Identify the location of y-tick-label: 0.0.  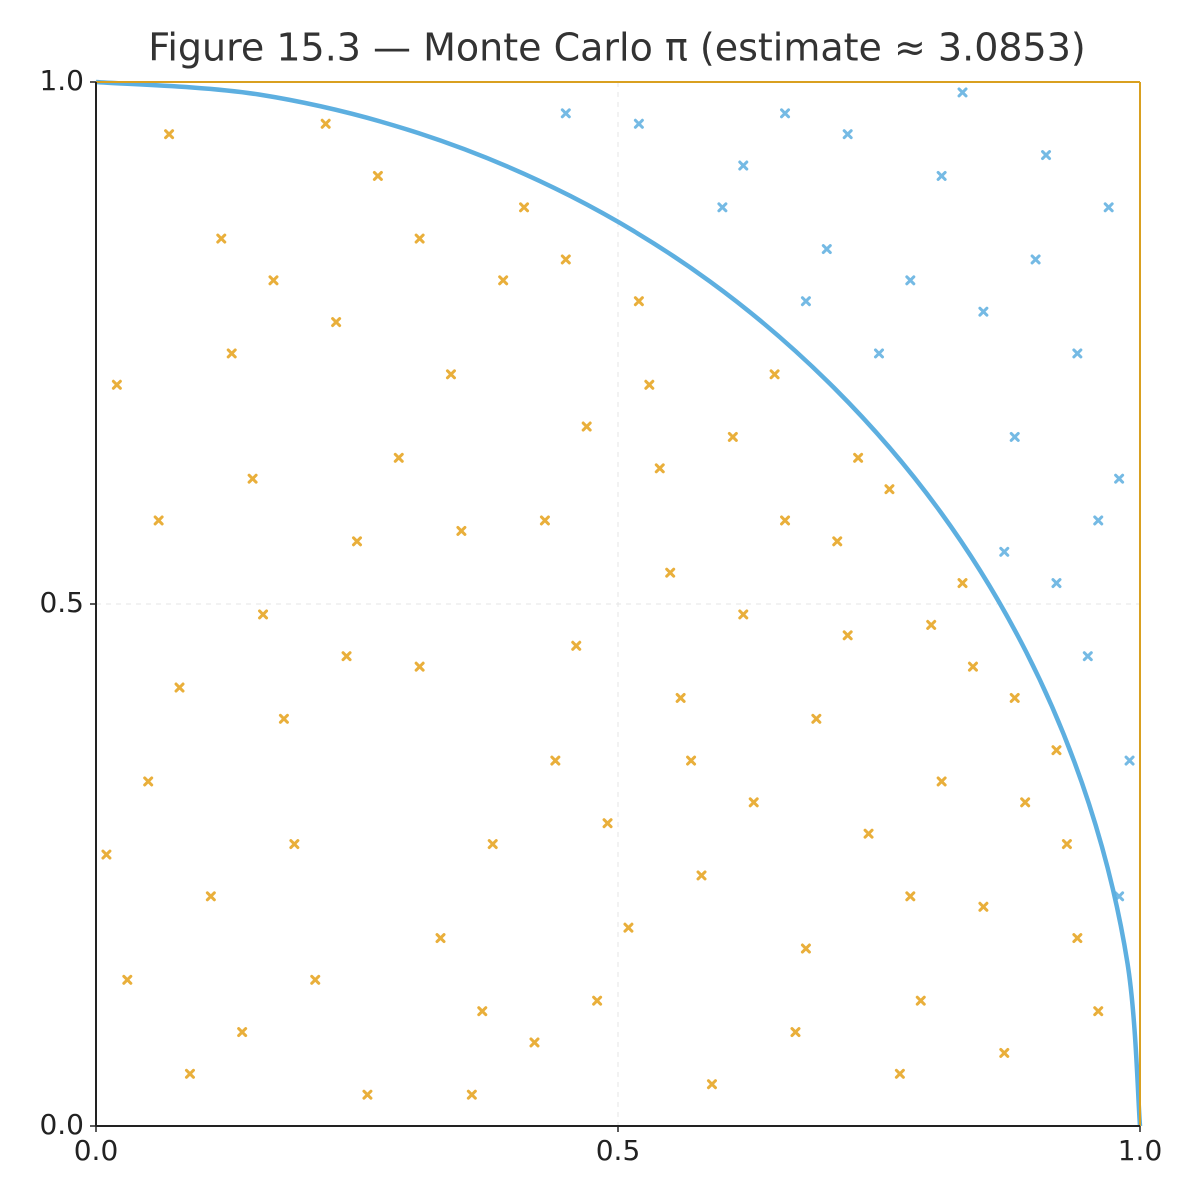
(61, 1124).